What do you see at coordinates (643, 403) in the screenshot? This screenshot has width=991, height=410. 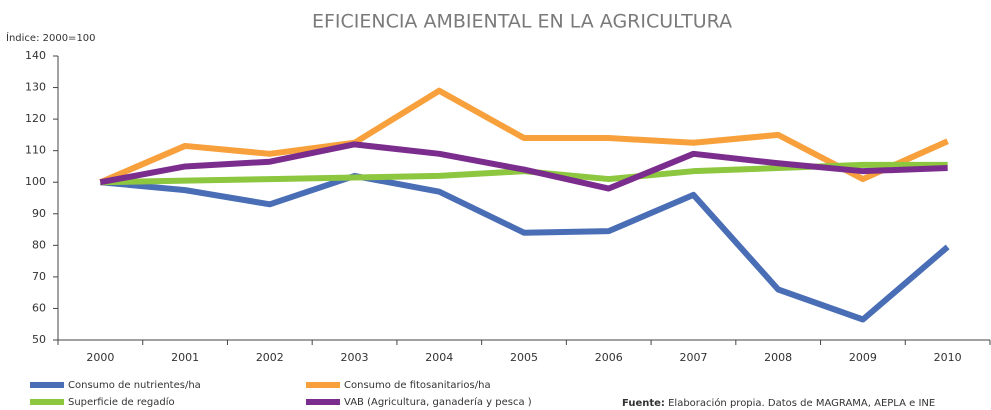 I see `source-label: Fuente:` at bounding box center [643, 403].